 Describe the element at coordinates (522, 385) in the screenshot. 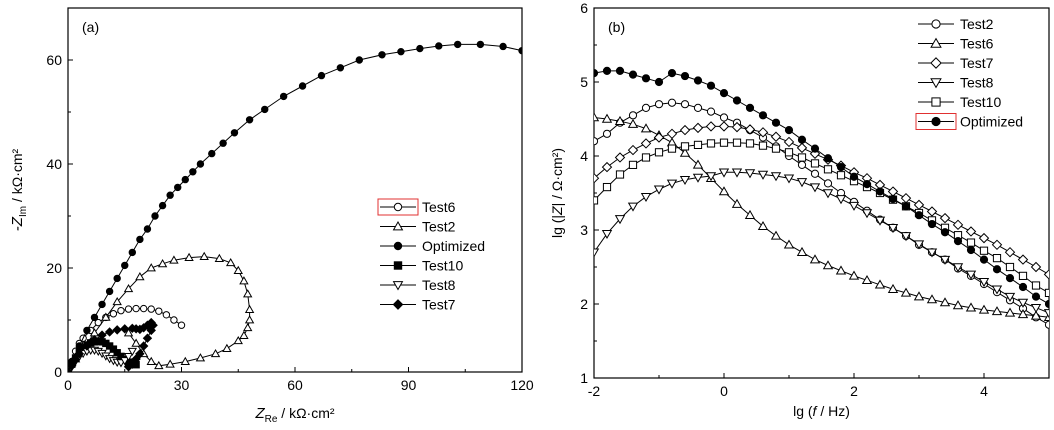

I see `x-tick-label: 120` at that location.